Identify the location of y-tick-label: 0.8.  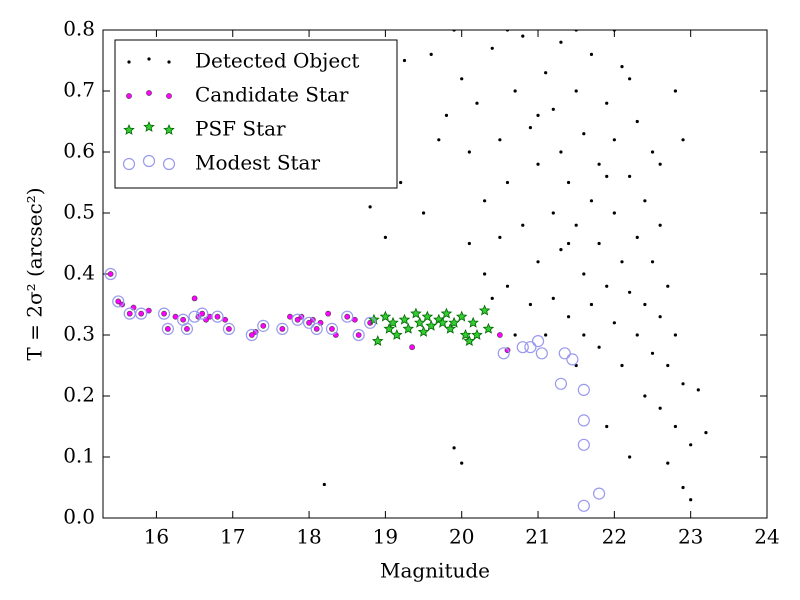
(79, 29).